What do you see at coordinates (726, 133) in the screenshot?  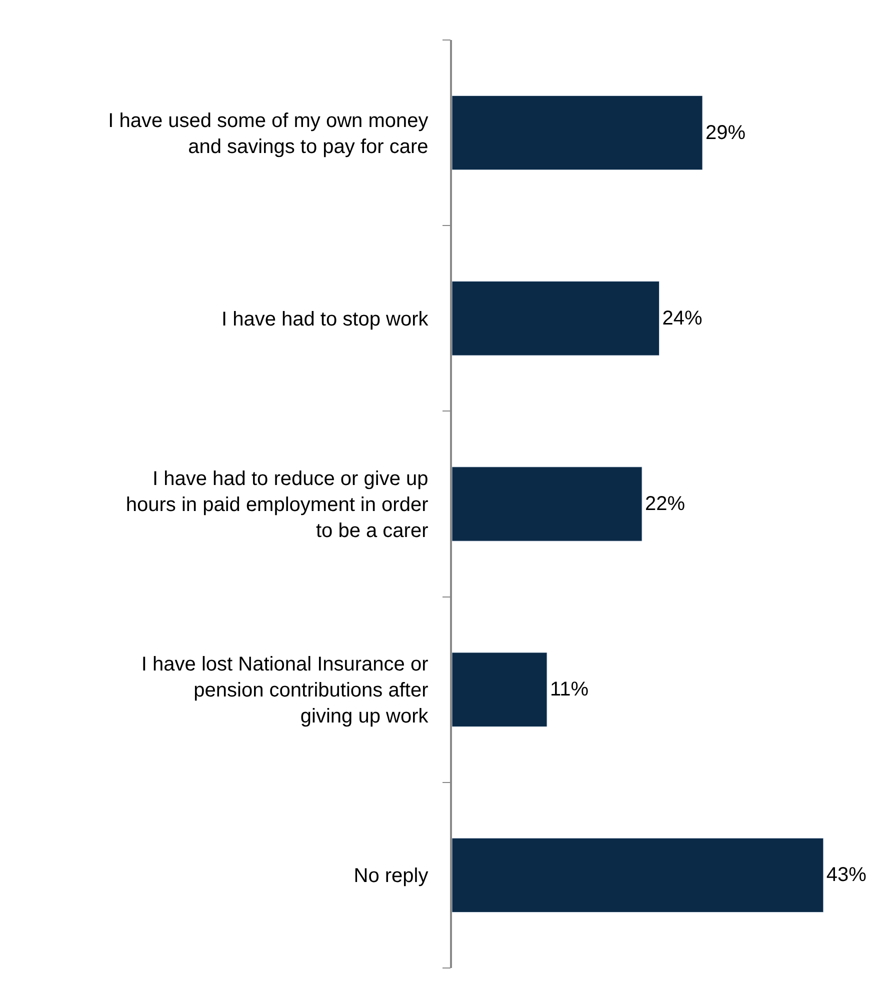 I see `data-label: 29%` at bounding box center [726, 133].